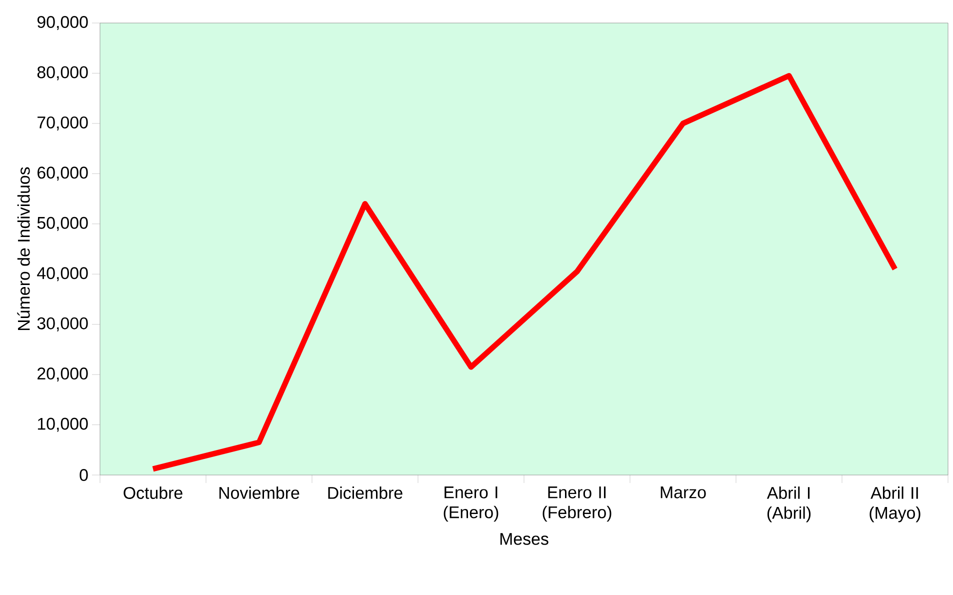 The image size is (953, 595). What do you see at coordinates (471, 504) in the screenshot?
I see `x-tick-label: Enero I (Enero)` at bounding box center [471, 504].